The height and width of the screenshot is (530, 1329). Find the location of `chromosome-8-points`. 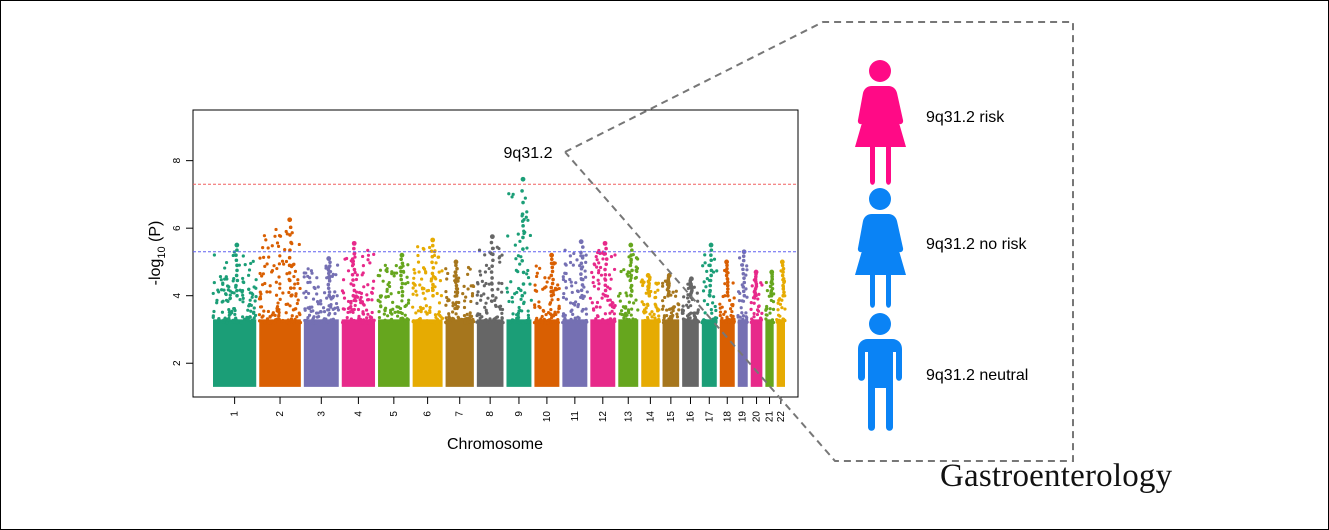

chromosome-8-points is located at coordinates (490, 310).